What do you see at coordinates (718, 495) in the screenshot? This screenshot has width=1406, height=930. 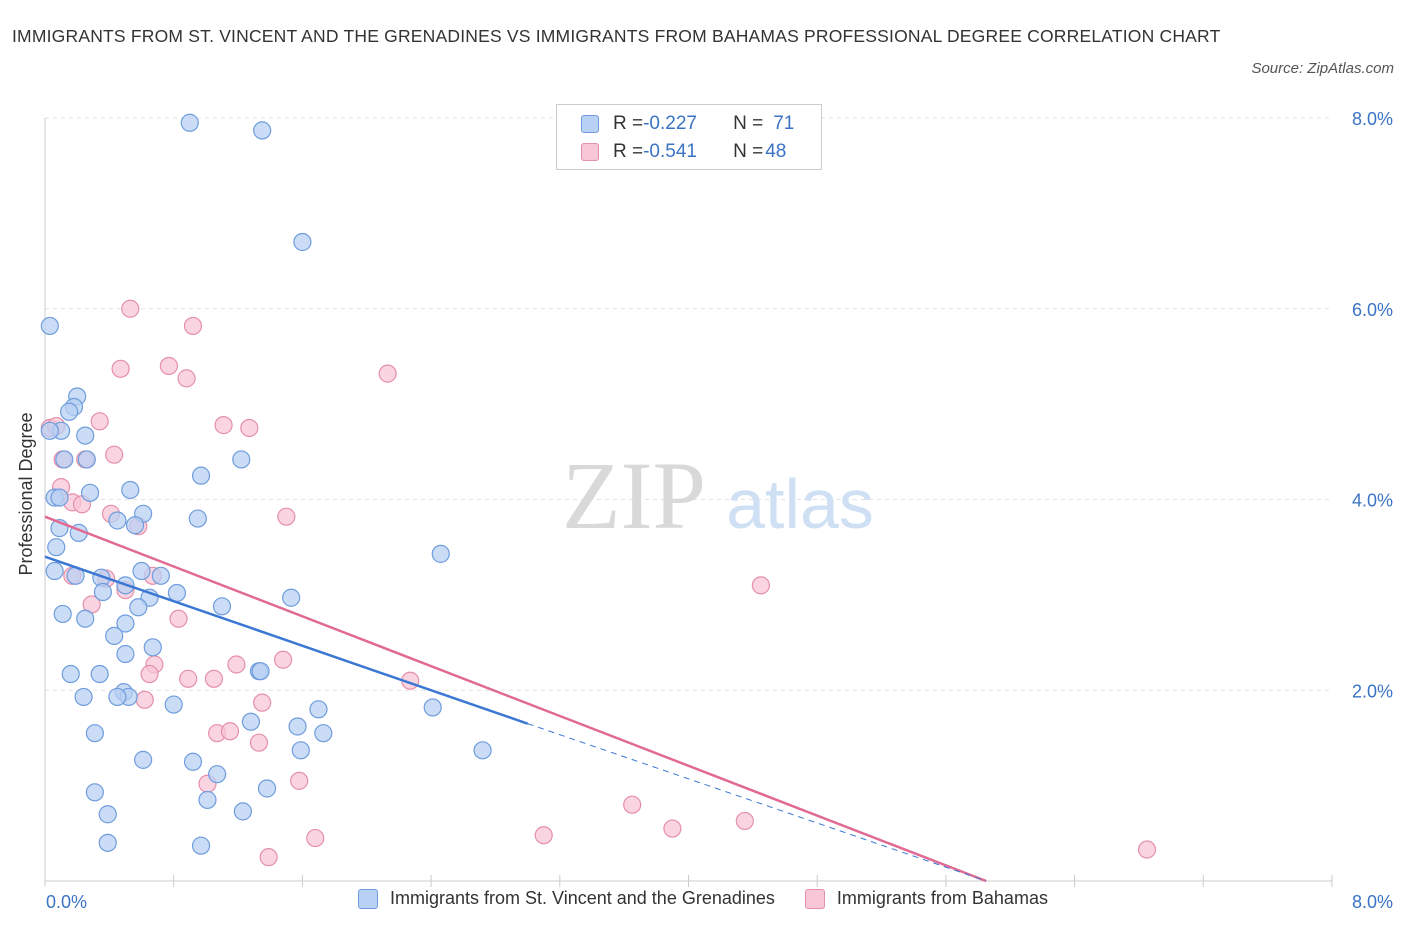 I see `watermark: ZIP atlas` at bounding box center [718, 495].